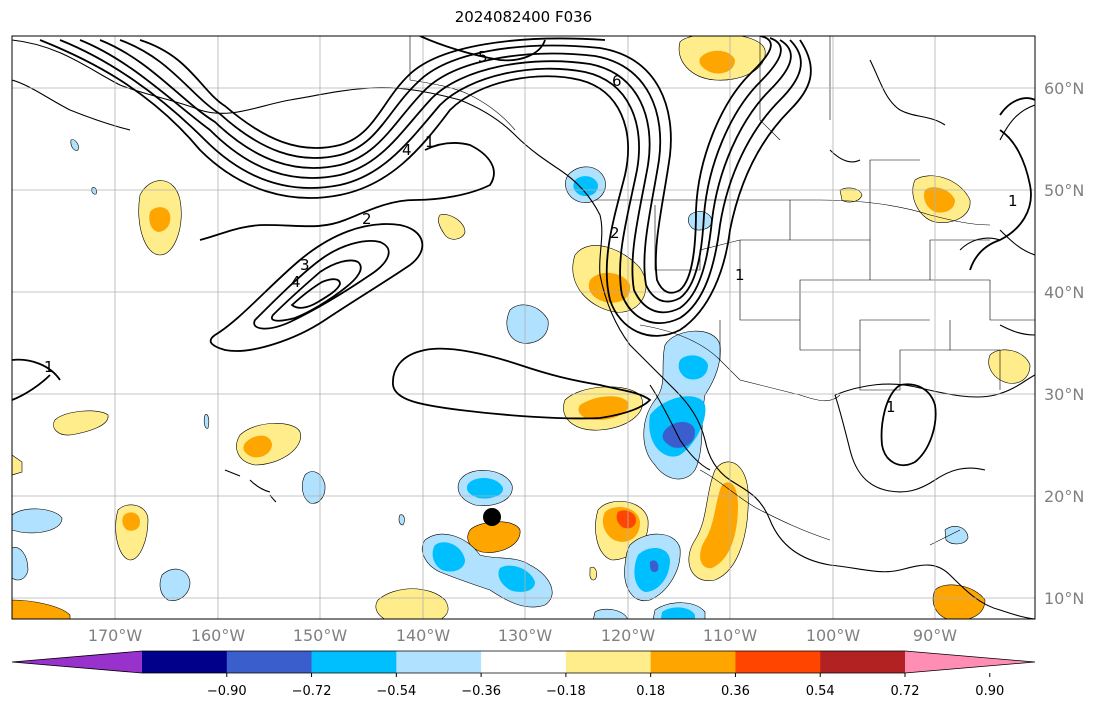  What do you see at coordinates (1064, 190) in the screenshot?
I see `lat-label: 50°N` at bounding box center [1064, 190].